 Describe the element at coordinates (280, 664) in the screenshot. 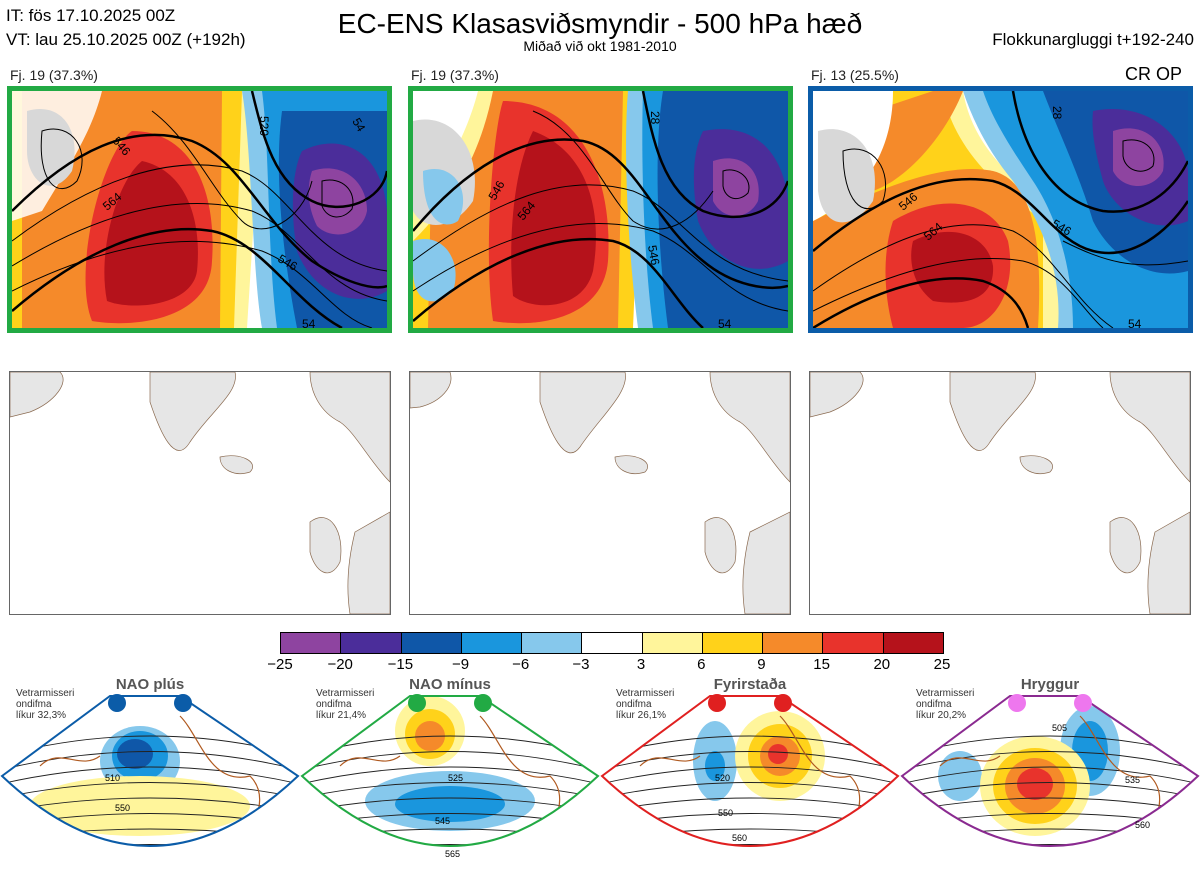

I see `colorbar-tick-label: −25` at that location.